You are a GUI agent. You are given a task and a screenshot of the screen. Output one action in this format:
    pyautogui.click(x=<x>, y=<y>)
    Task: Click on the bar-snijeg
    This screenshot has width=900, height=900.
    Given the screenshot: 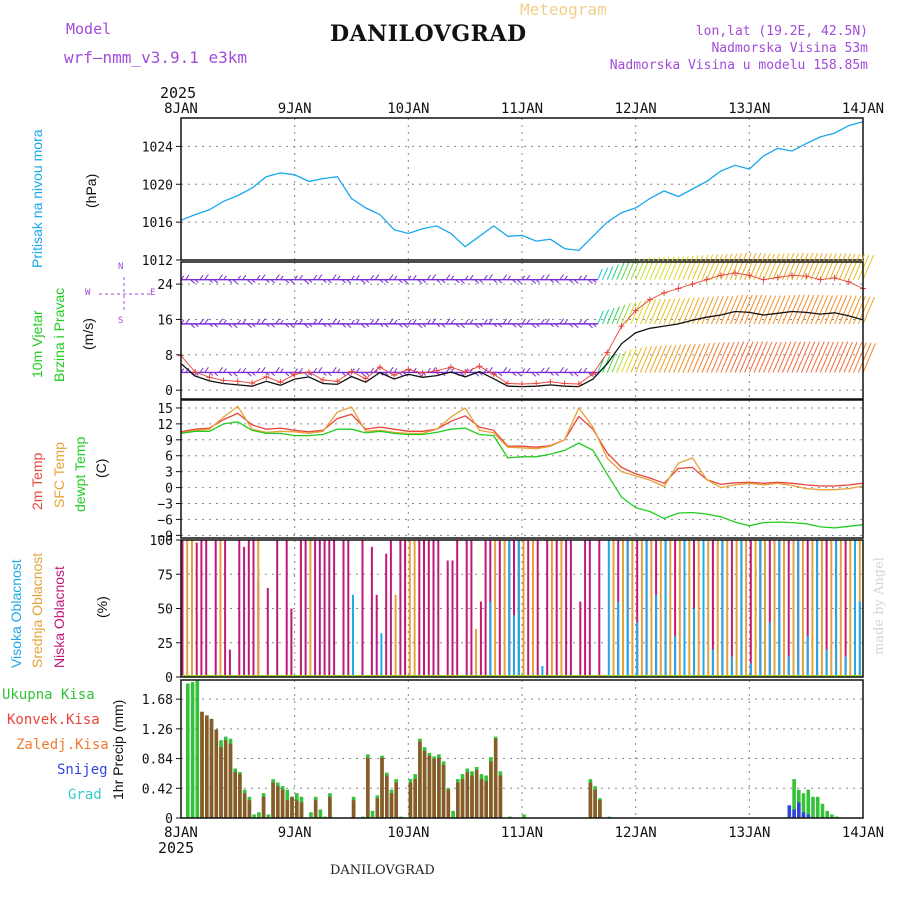 What is the action you would take?
    pyautogui.click(x=794, y=813)
    